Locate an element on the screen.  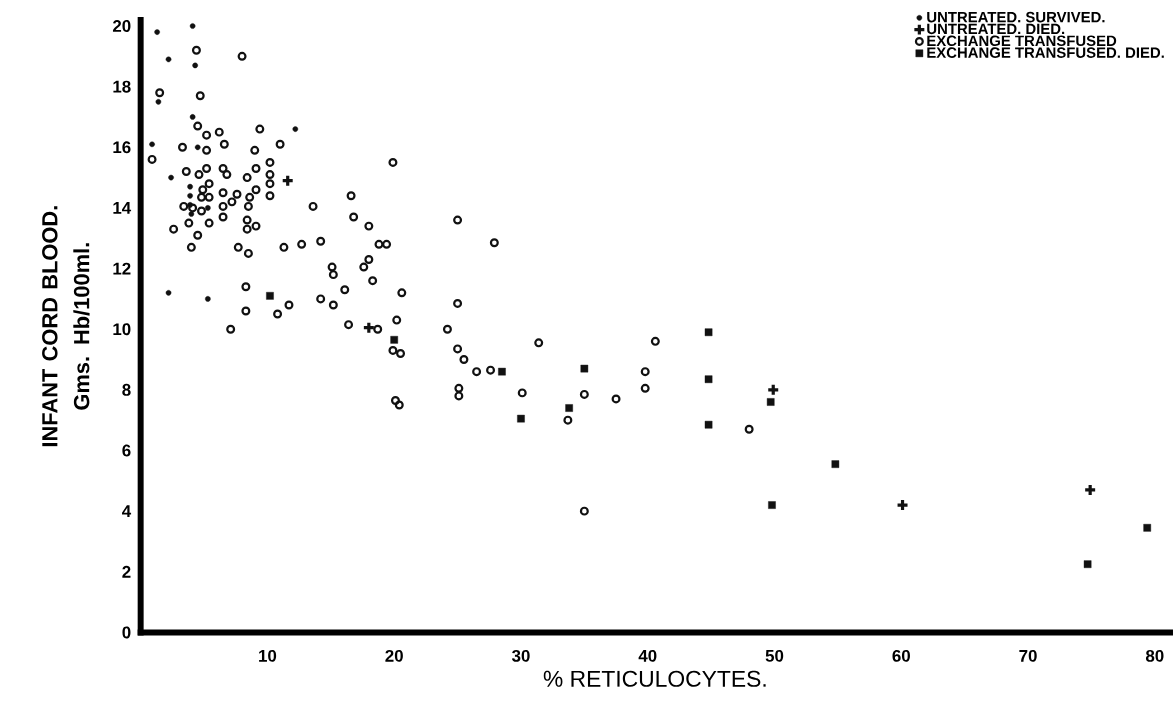
x-axis-title: % RETICULOCYTES. is located at coordinates (654, 678).